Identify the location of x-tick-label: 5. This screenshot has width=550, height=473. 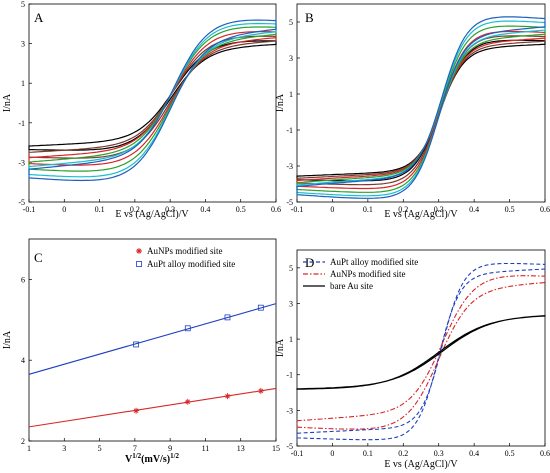
(100, 448).